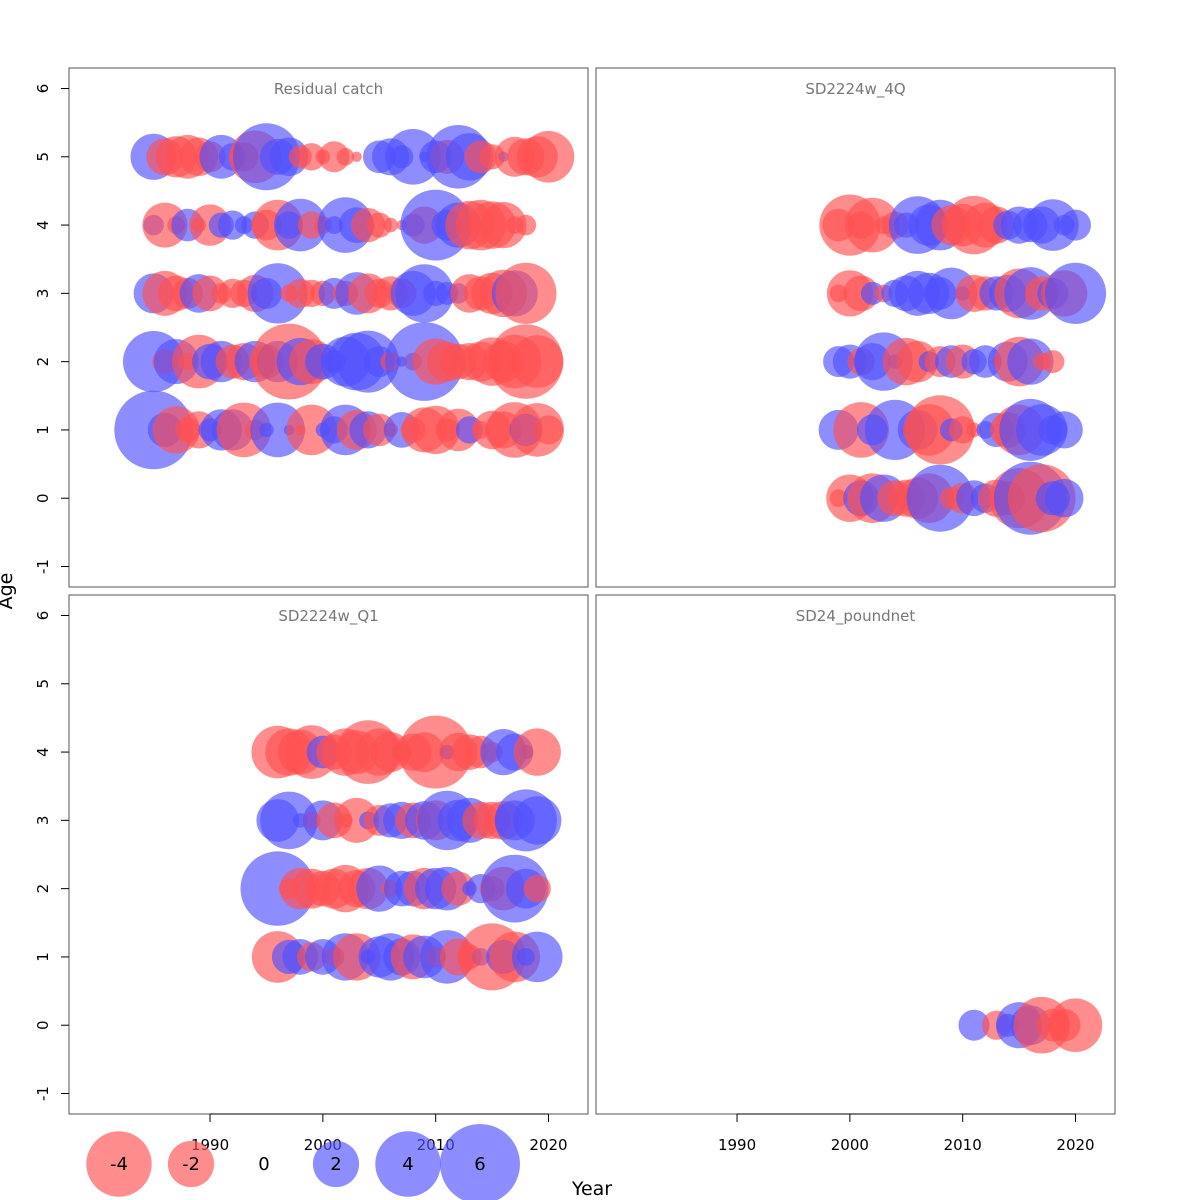 The image size is (1200, 1200). Describe the element at coordinates (1053, 362) in the screenshot. I see `bubble-age2-2018` at that location.